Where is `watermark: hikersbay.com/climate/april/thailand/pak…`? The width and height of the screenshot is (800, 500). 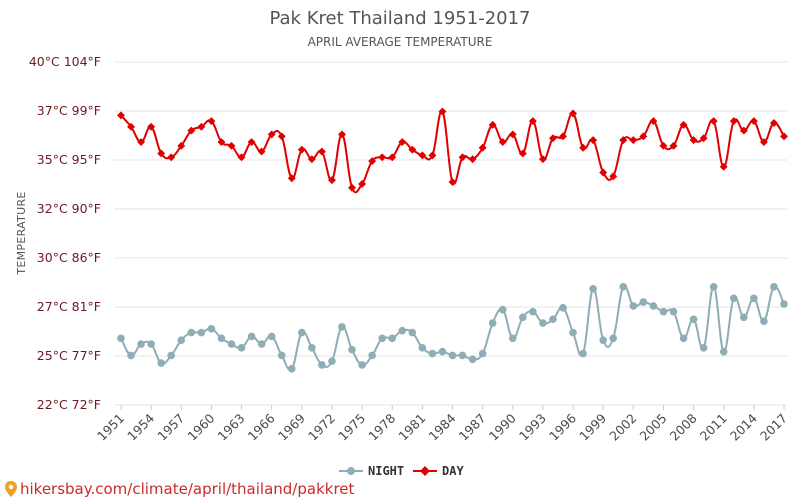 watermark: hikersbay.com/climate/april/thailand/pak… is located at coordinates (180, 489).